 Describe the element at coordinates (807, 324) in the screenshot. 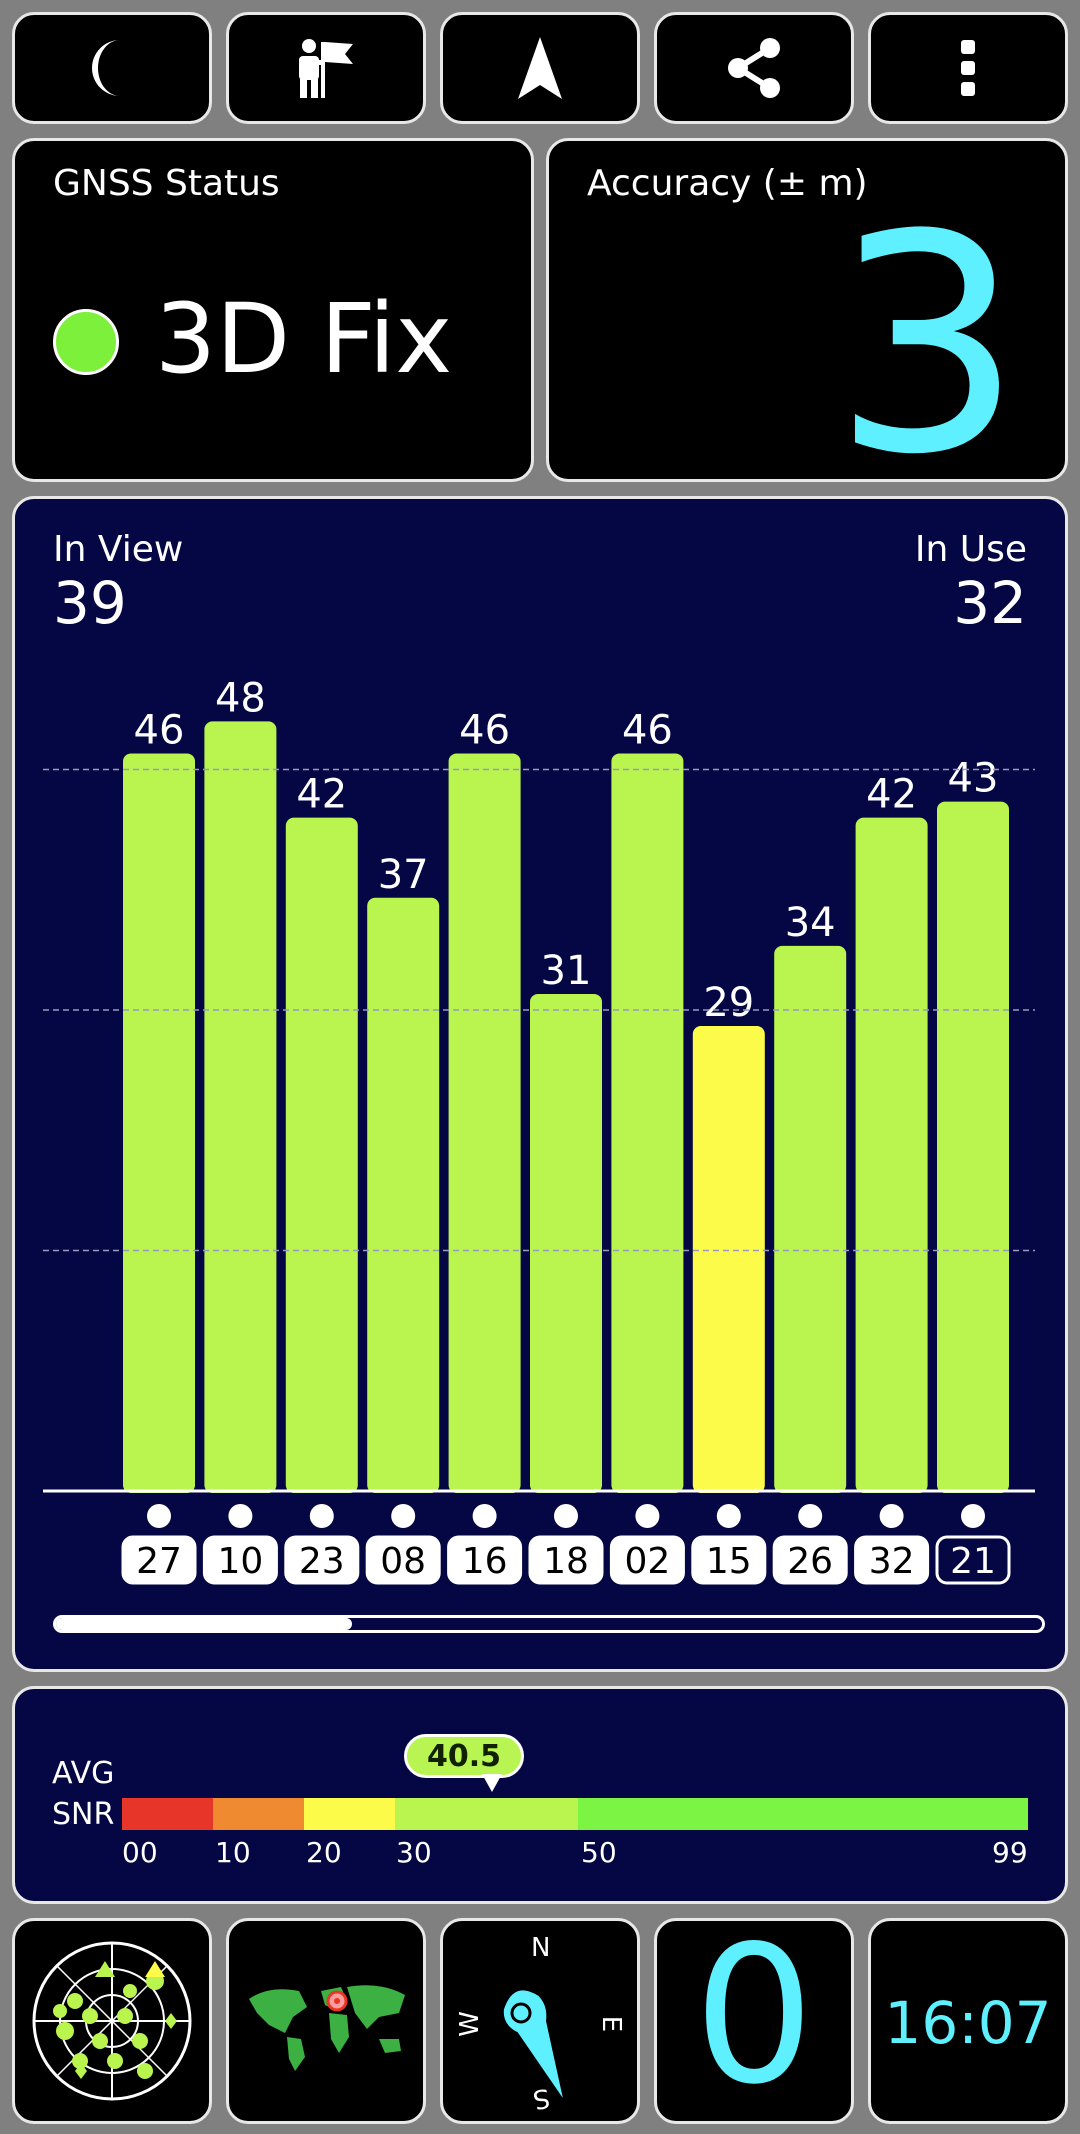

I see `accuracy-panel: Accuracy (± m) 3` at that location.